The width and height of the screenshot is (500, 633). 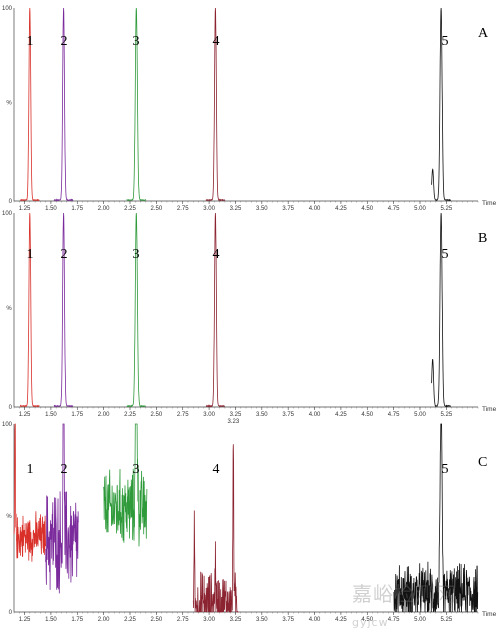 What do you see at coordinates (482, 238) in the screenshot?
I see `panel-letter-B: B` at bounding box center [482, 238].